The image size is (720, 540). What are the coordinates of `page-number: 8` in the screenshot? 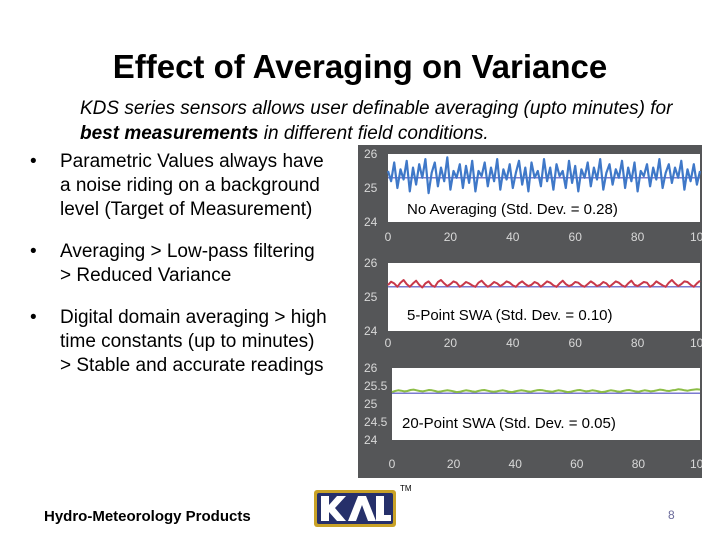 It's located at (671, 515).